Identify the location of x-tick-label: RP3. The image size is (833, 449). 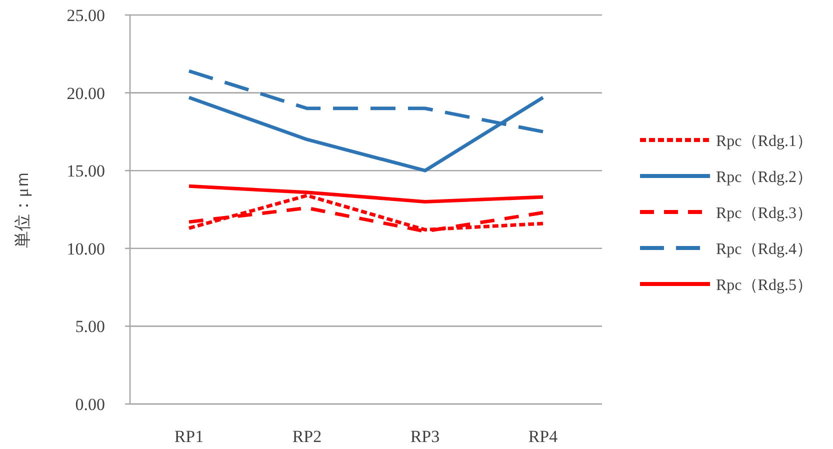
(425, 436).